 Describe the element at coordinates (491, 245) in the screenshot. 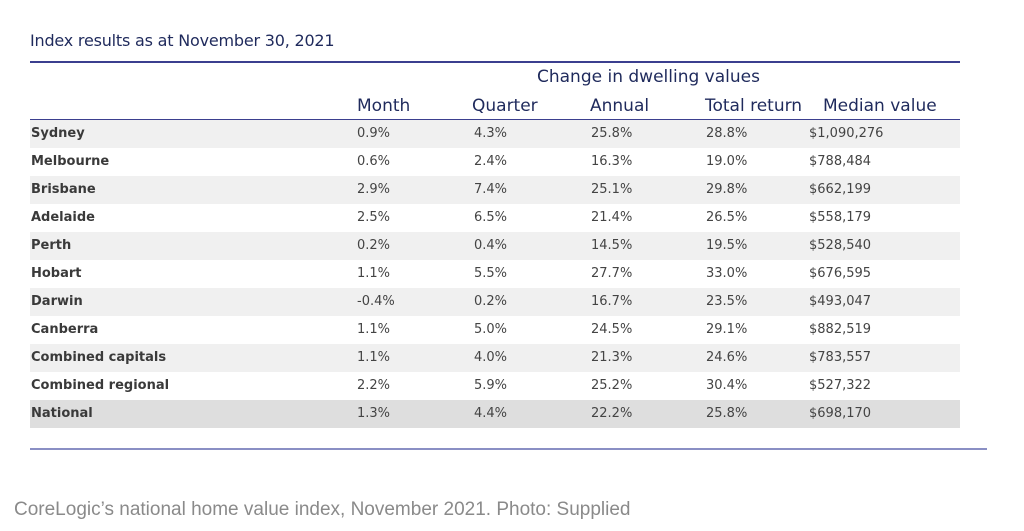

I see `cell-quarter: 0.4%` at that location.